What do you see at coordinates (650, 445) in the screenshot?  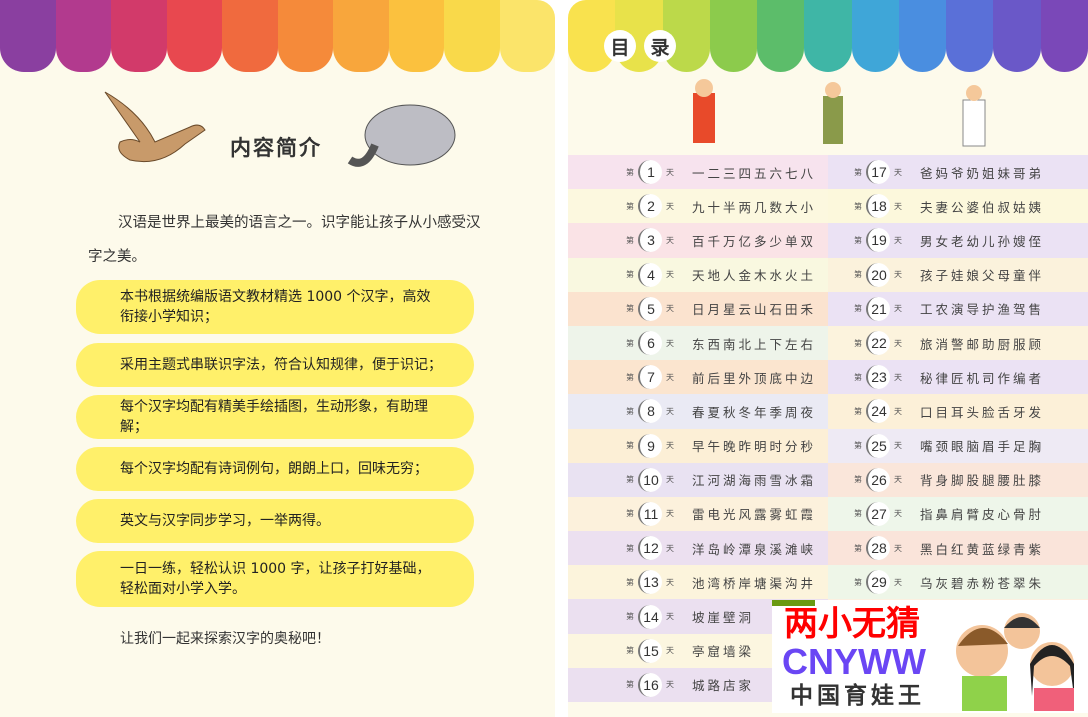 I see `day-number-badge: 9` at bounding box center [650, 445].